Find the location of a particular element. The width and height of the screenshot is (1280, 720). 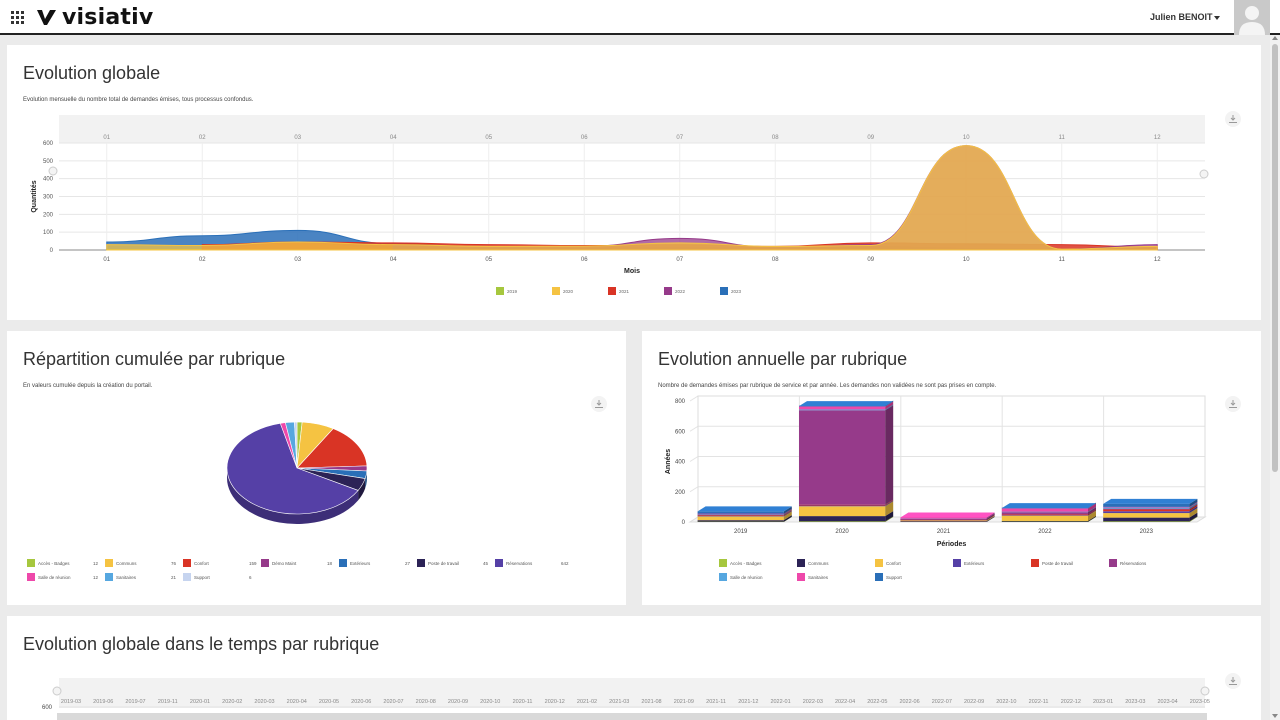

legend-label: 2023 is located at coordinates (736, 291).